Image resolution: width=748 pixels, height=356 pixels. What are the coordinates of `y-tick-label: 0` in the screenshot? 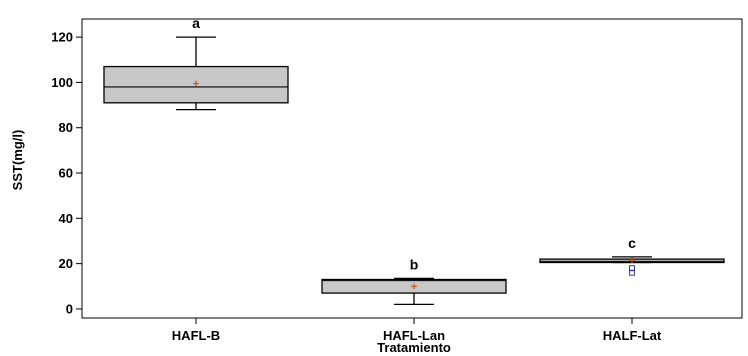 It's located at (69, 308).